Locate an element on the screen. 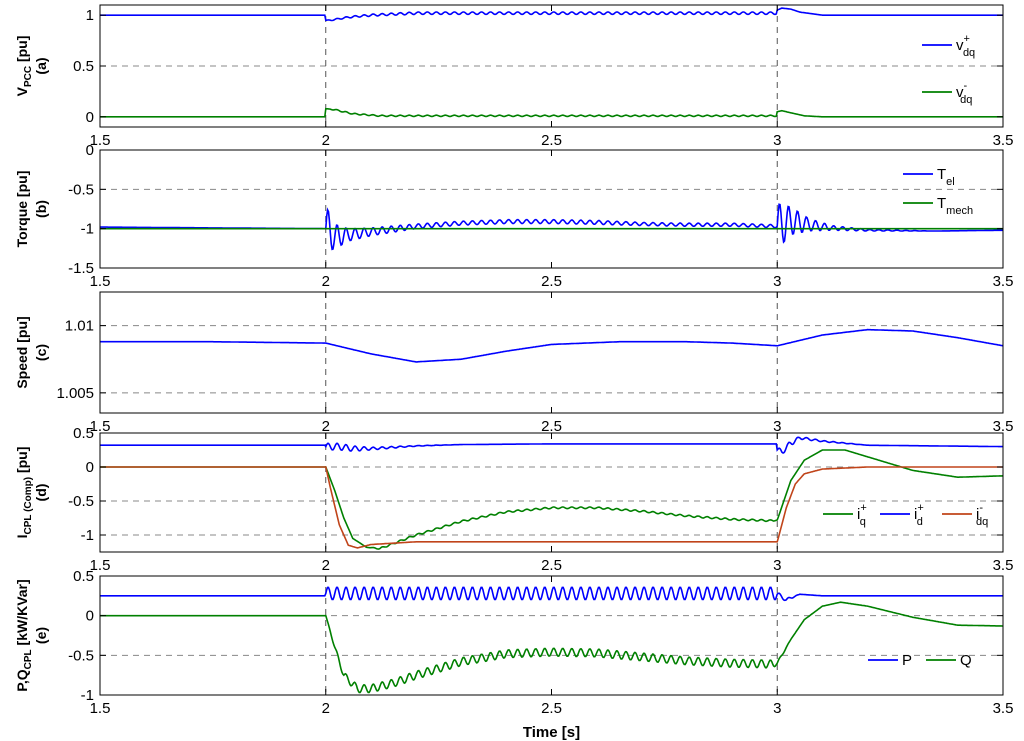 This screenshot has width=1024, height=741. legend-label: Tel is located at coordinates (946, 177).